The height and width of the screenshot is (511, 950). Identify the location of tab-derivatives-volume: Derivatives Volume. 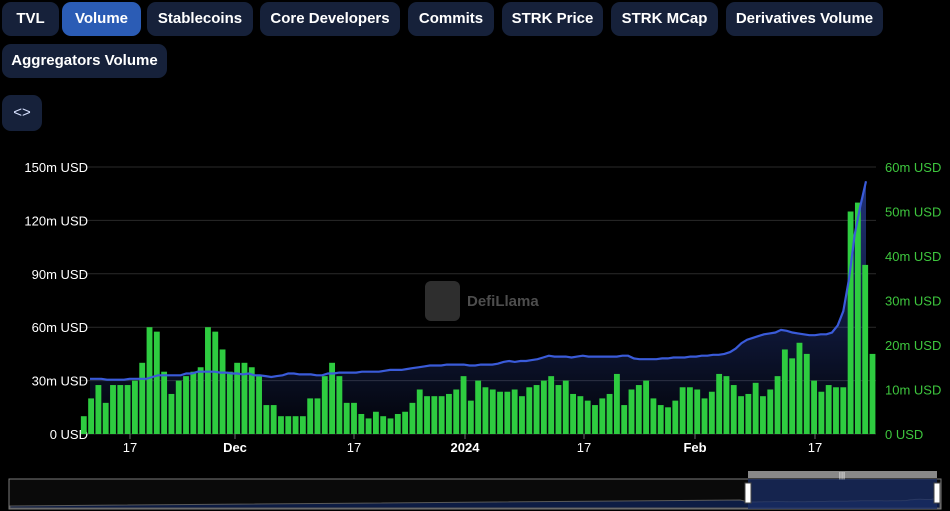
(804, 19).